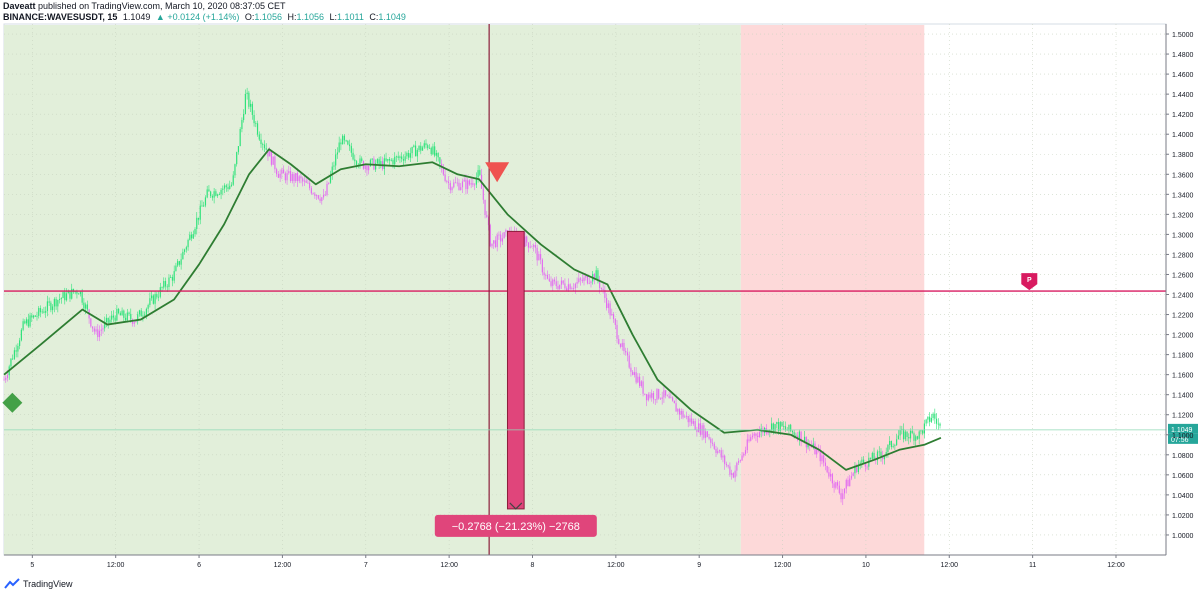  Describe the element at coordinates (1183, 456) in the screenshot. I see `y-tick-label: 1.0800` at that location.